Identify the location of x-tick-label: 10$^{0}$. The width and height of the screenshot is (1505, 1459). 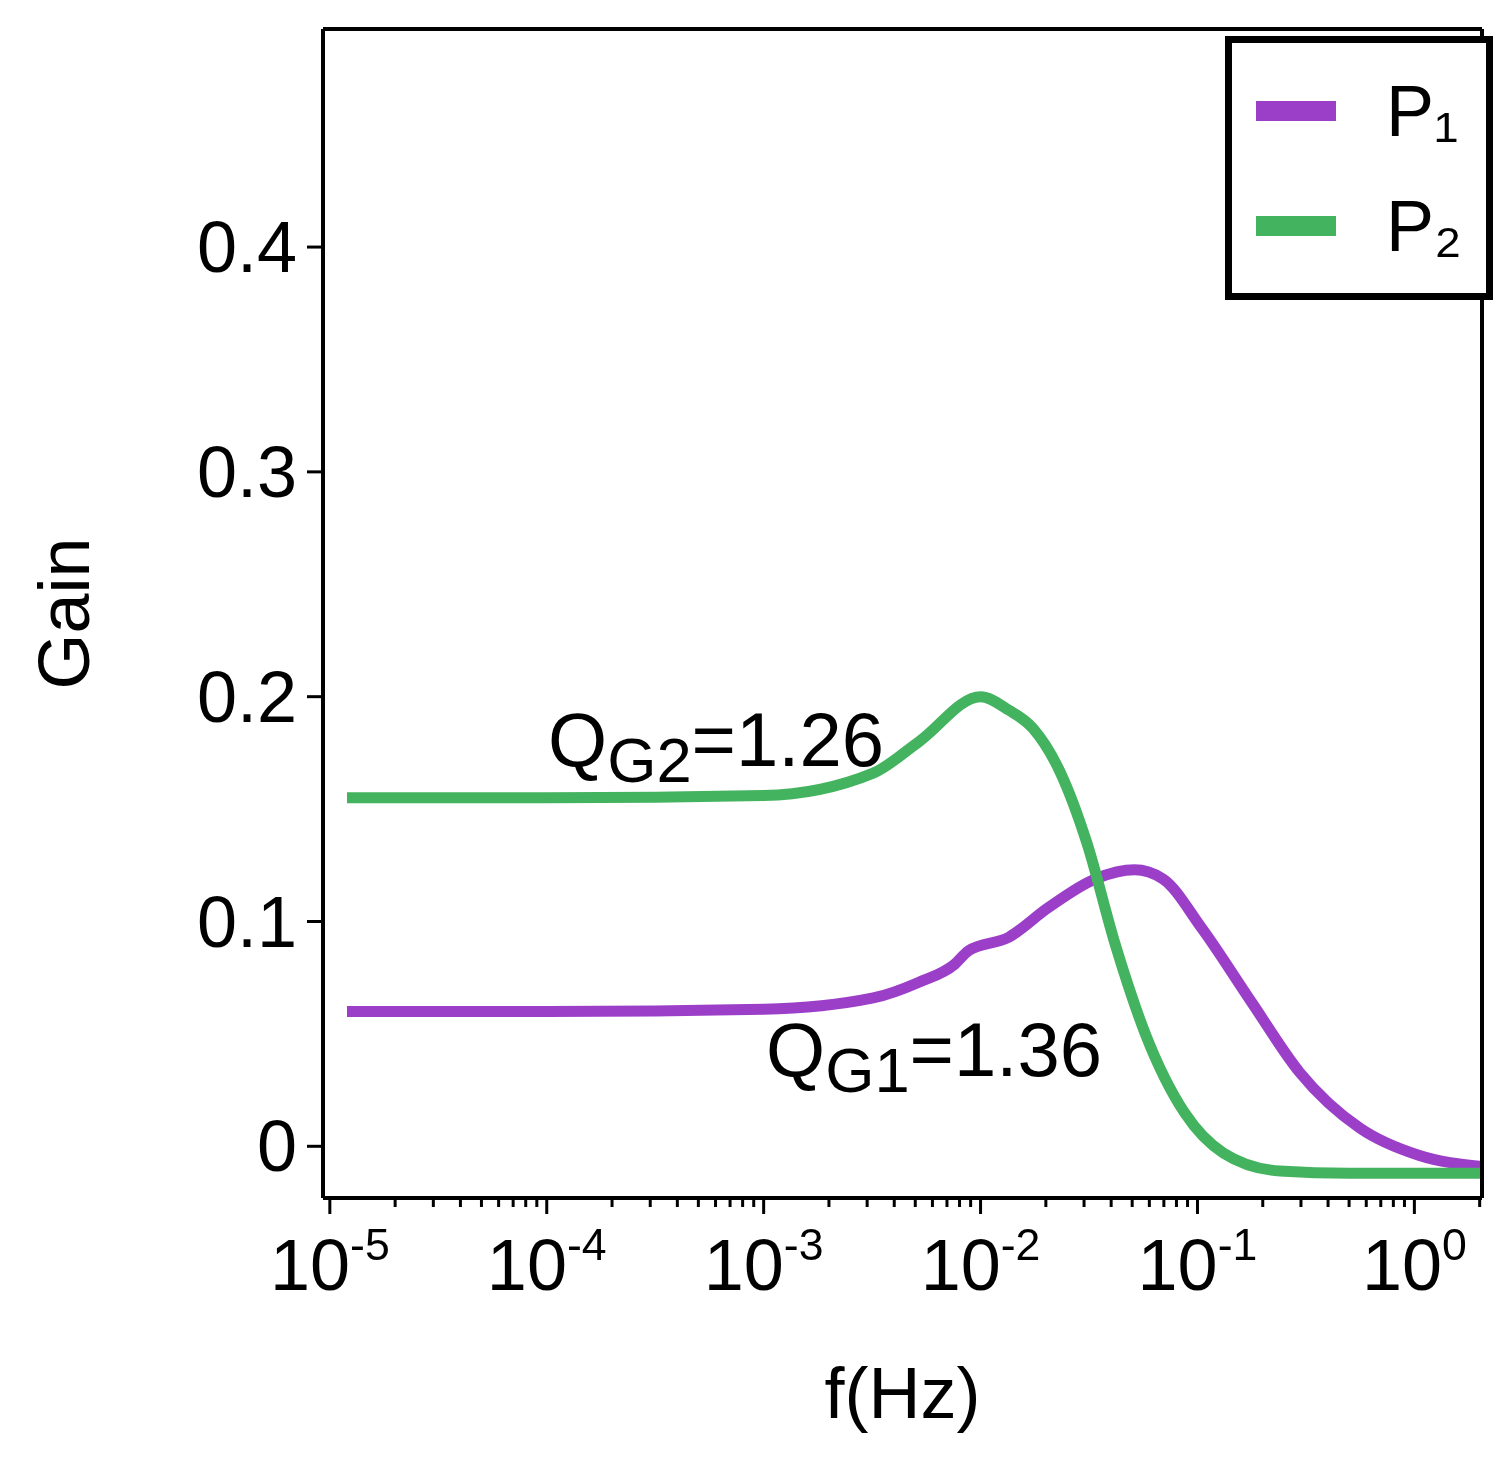
(1414, 1262).